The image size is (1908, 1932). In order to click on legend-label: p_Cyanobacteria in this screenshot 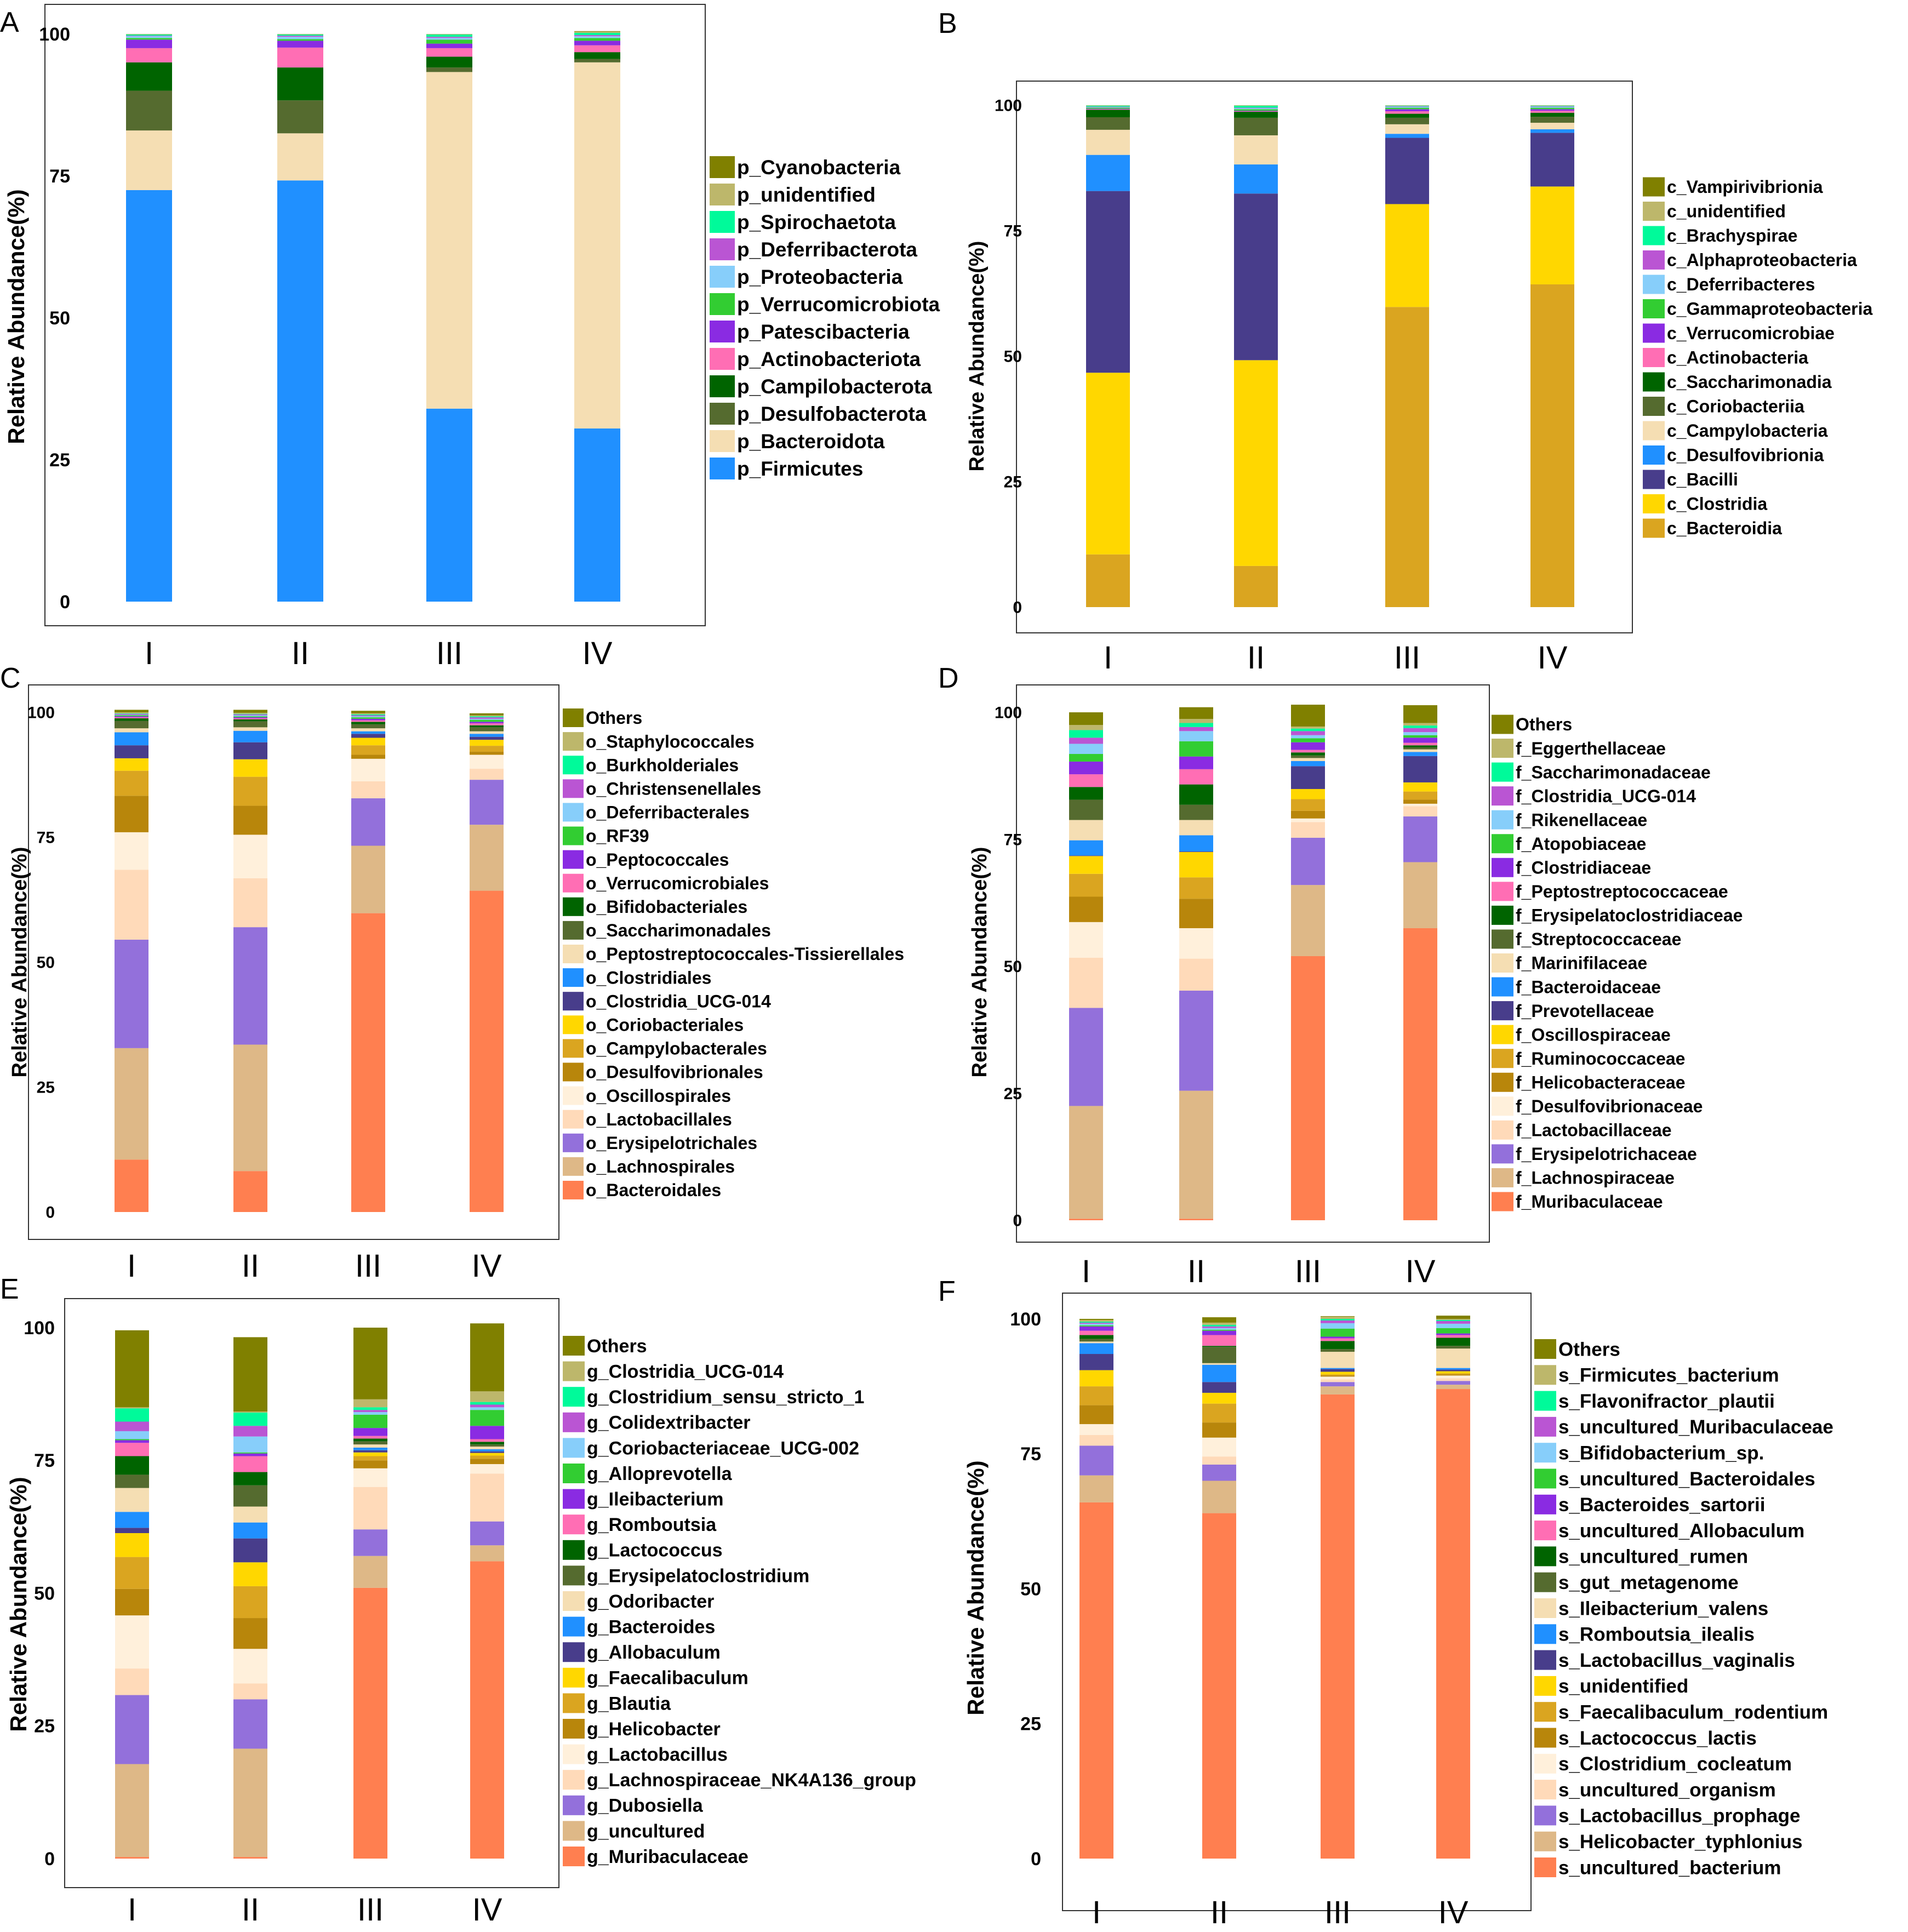, I will do `click(819, 167)`.